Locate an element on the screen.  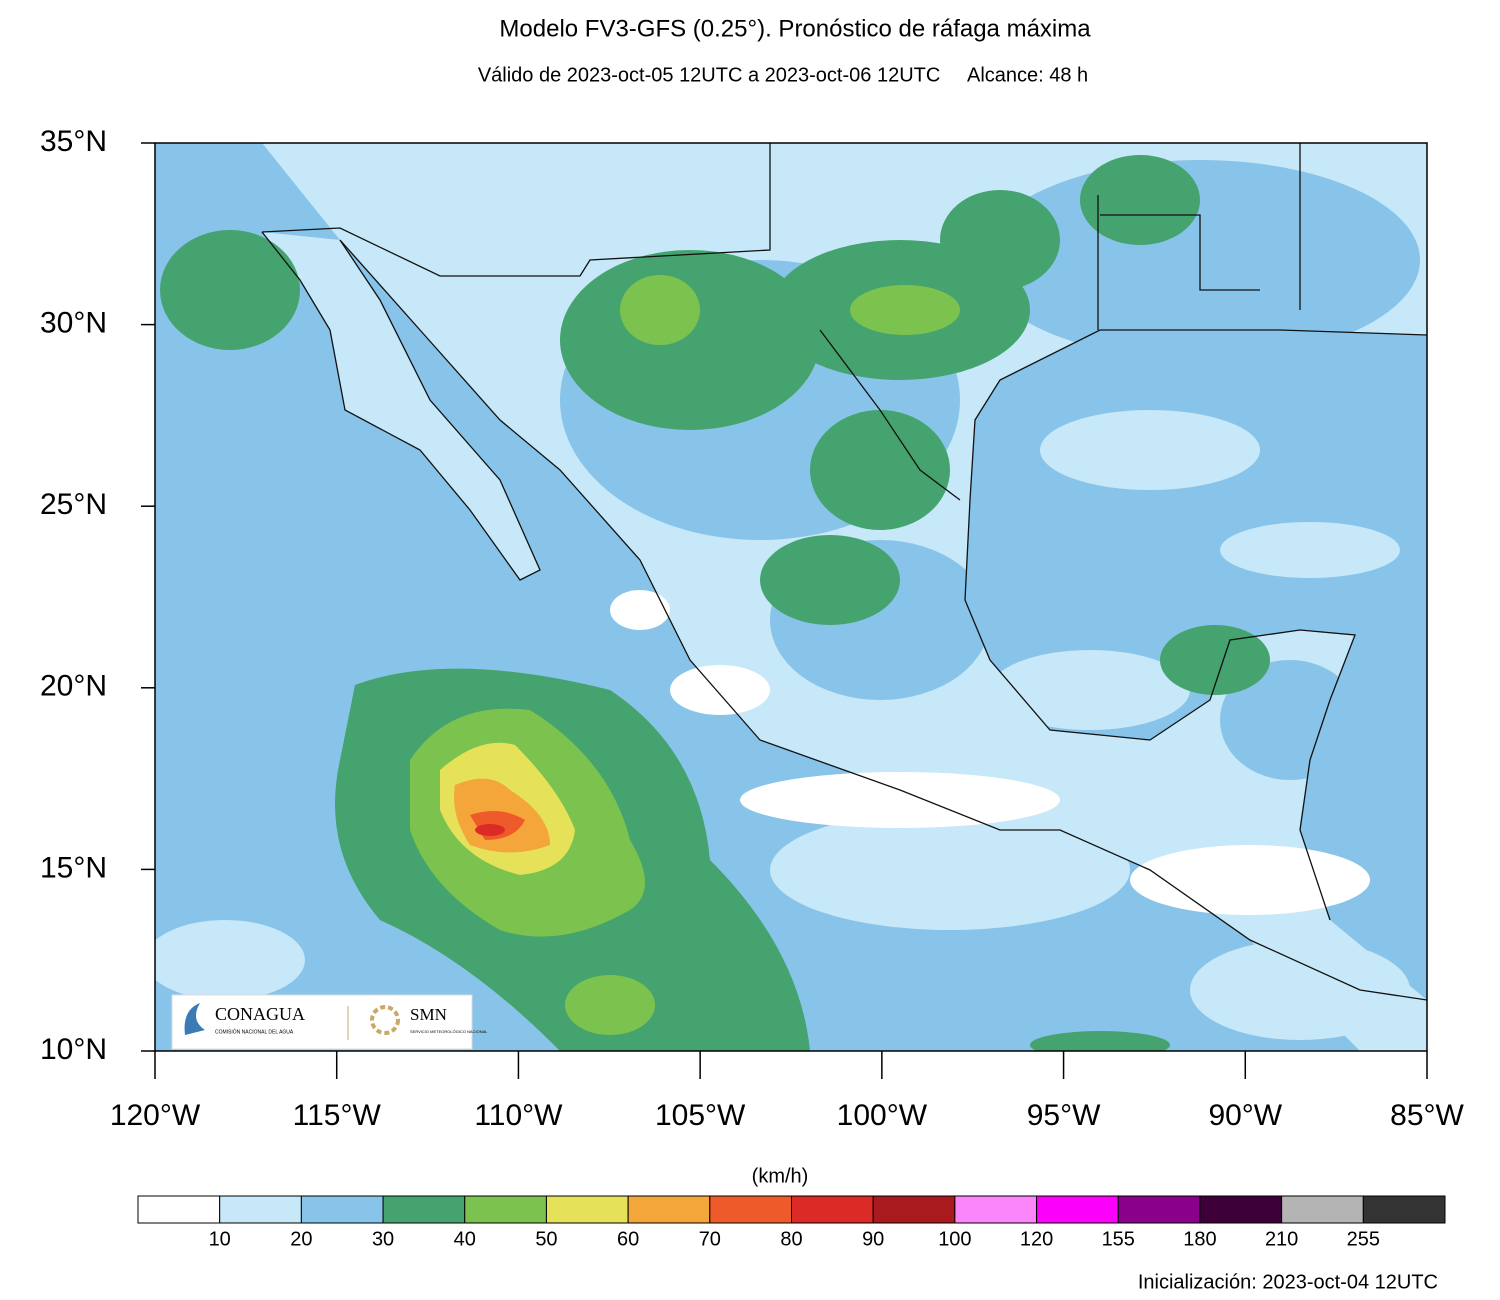
colorbar-label: 155 is located at coordinates (1118, 1239).